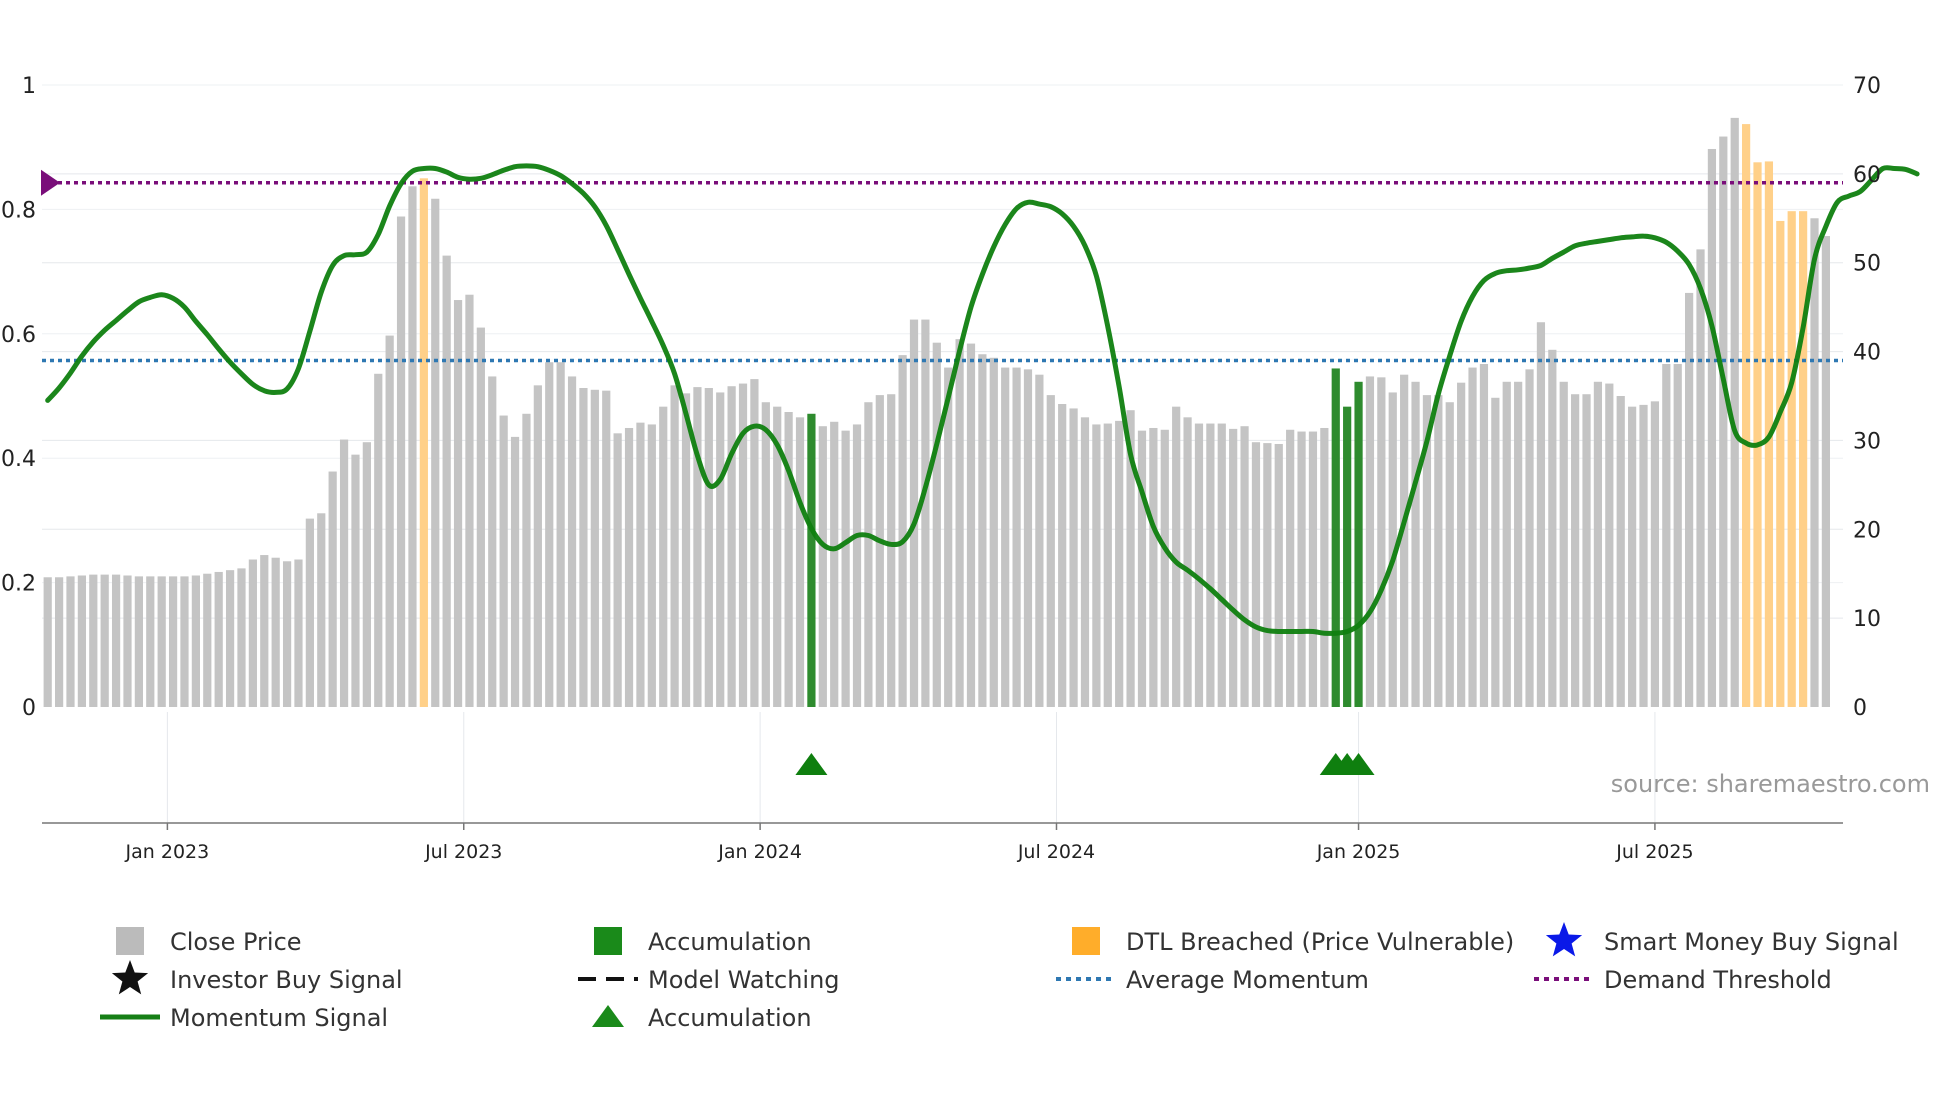  I want to click on y-right-tick-label: 70, so click(1867, 86).